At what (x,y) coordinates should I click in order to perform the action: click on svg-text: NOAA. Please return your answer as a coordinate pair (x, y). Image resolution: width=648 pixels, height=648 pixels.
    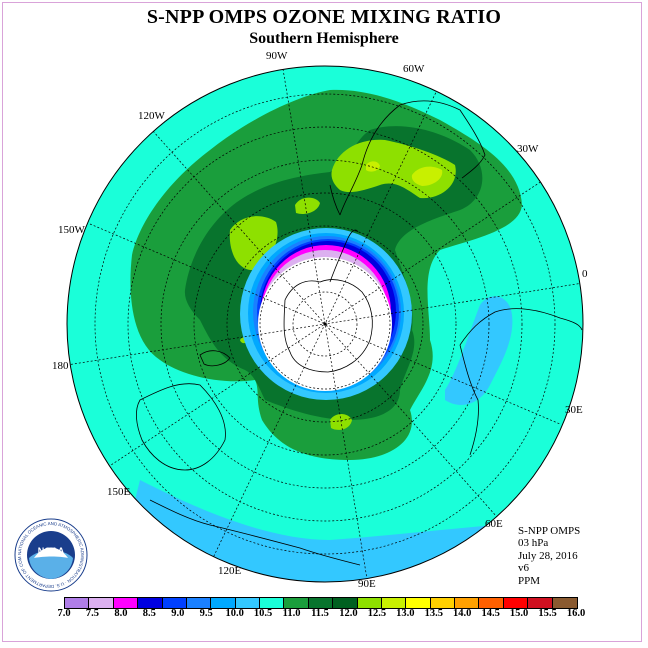
    Looking at the image, I should click on (51, 551).